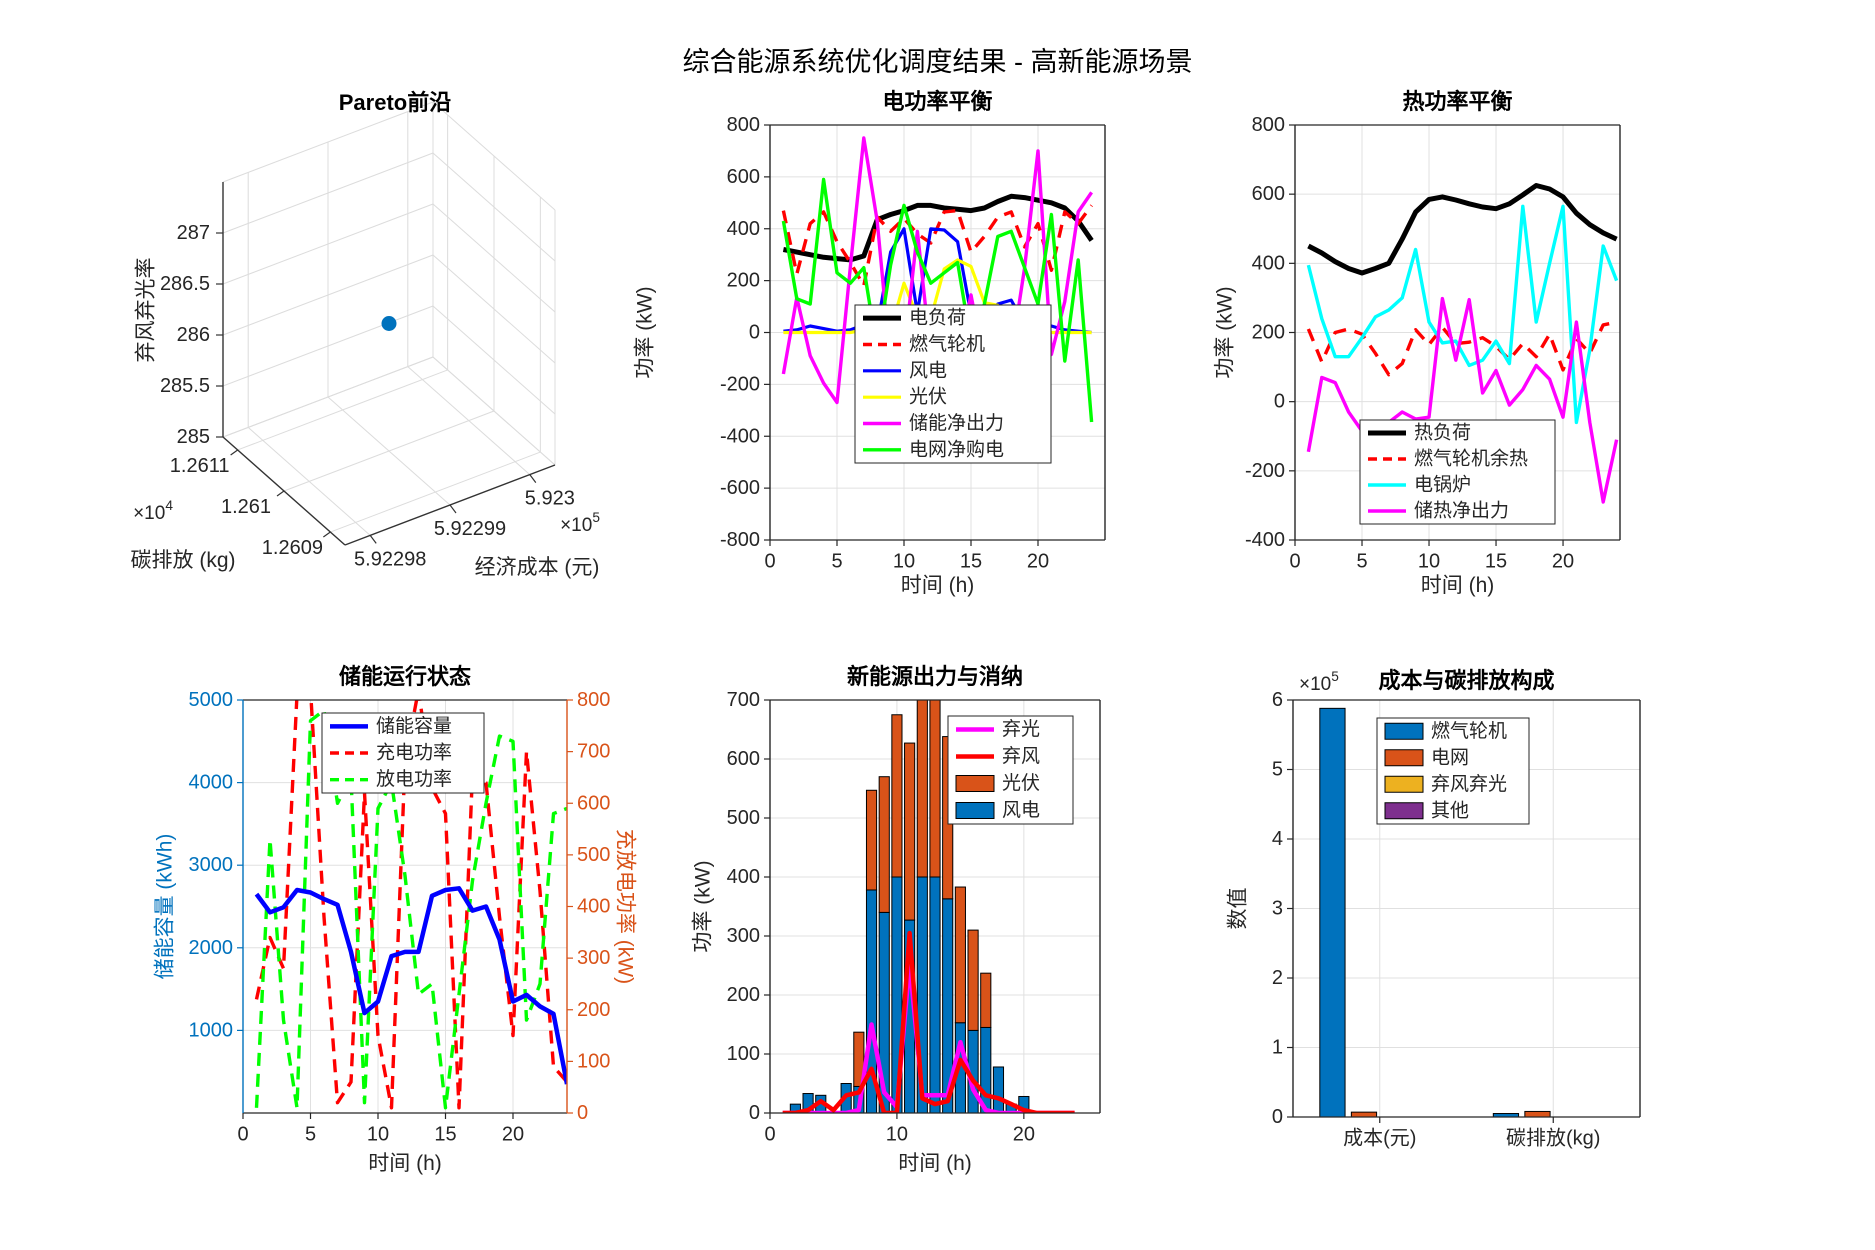 The width and height of the screenshot is (1875, 1250). I want to click on svg-text: 20, so click(1563, 562).